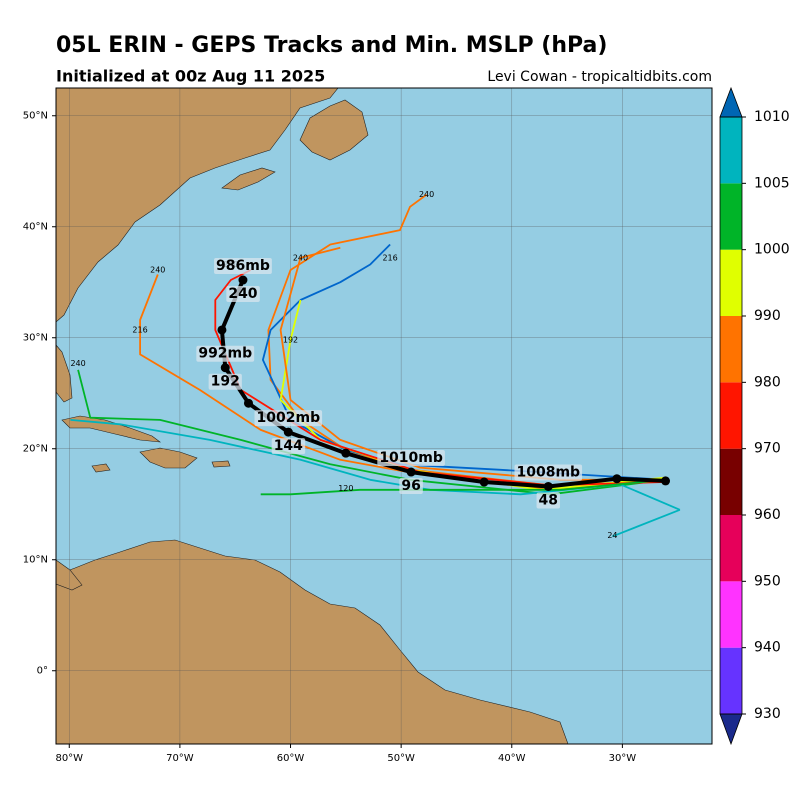 Image resolution: width=800 pixels, height=800 pixels. I want to click on nova-scotia, so click(248, 179).